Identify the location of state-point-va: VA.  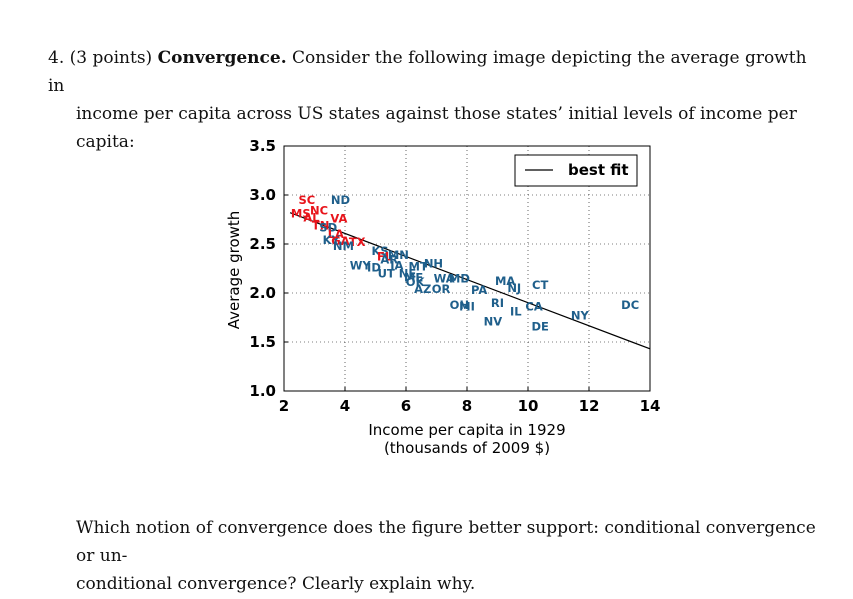
(338, 219).